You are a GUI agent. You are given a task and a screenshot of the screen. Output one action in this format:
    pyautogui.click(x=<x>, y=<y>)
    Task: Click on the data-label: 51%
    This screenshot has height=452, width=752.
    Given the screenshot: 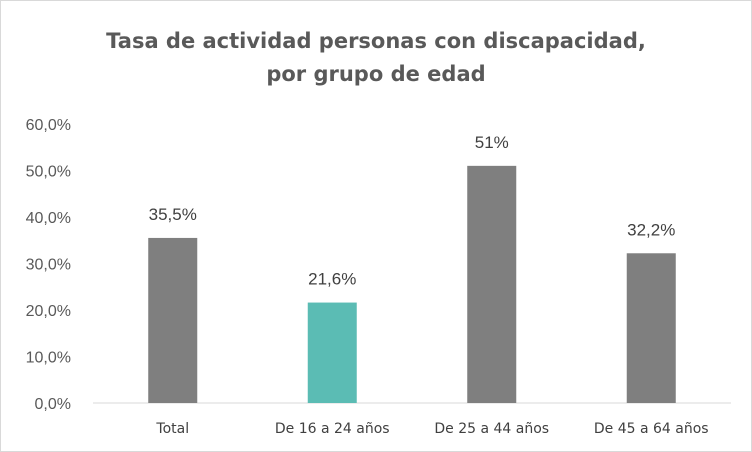 What is the action you would take?
    pyautogui.click(x=492, y=142)
    